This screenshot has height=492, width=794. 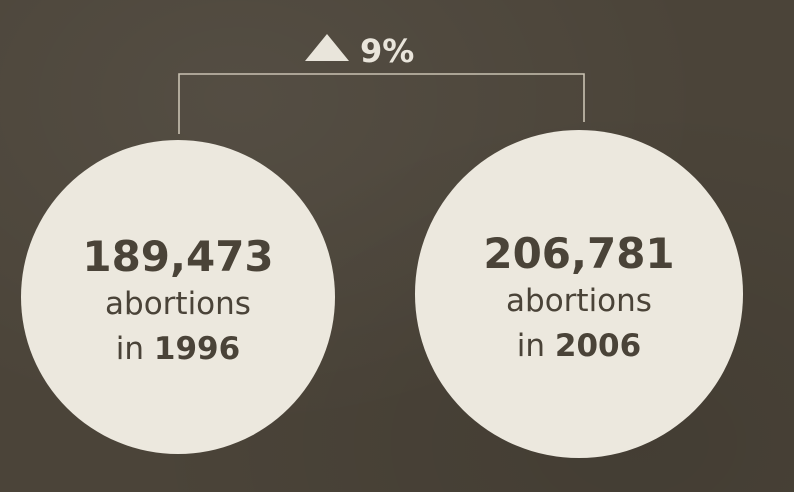 I want to click on bubble-value: 206,781, so click(x=578, y=253).